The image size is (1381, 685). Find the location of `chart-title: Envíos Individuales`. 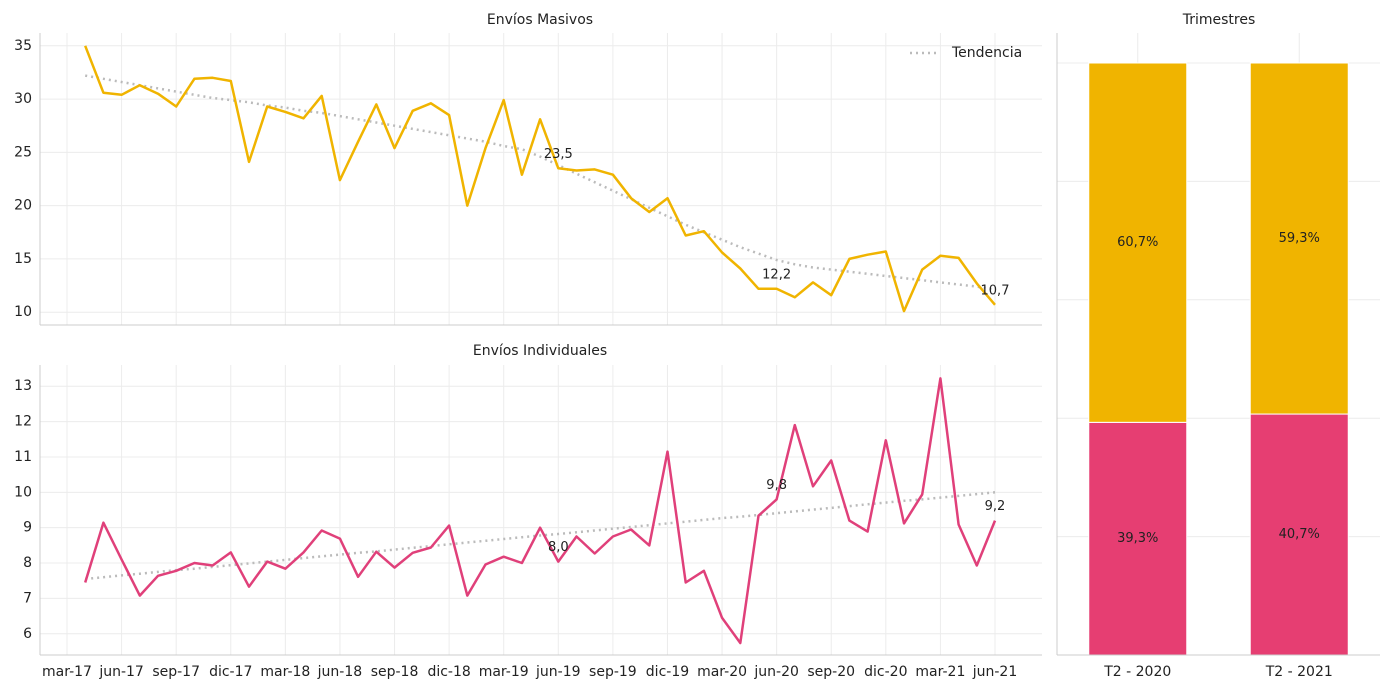

chart-title: Envíos Individuales is located at coordinates (540, 351).